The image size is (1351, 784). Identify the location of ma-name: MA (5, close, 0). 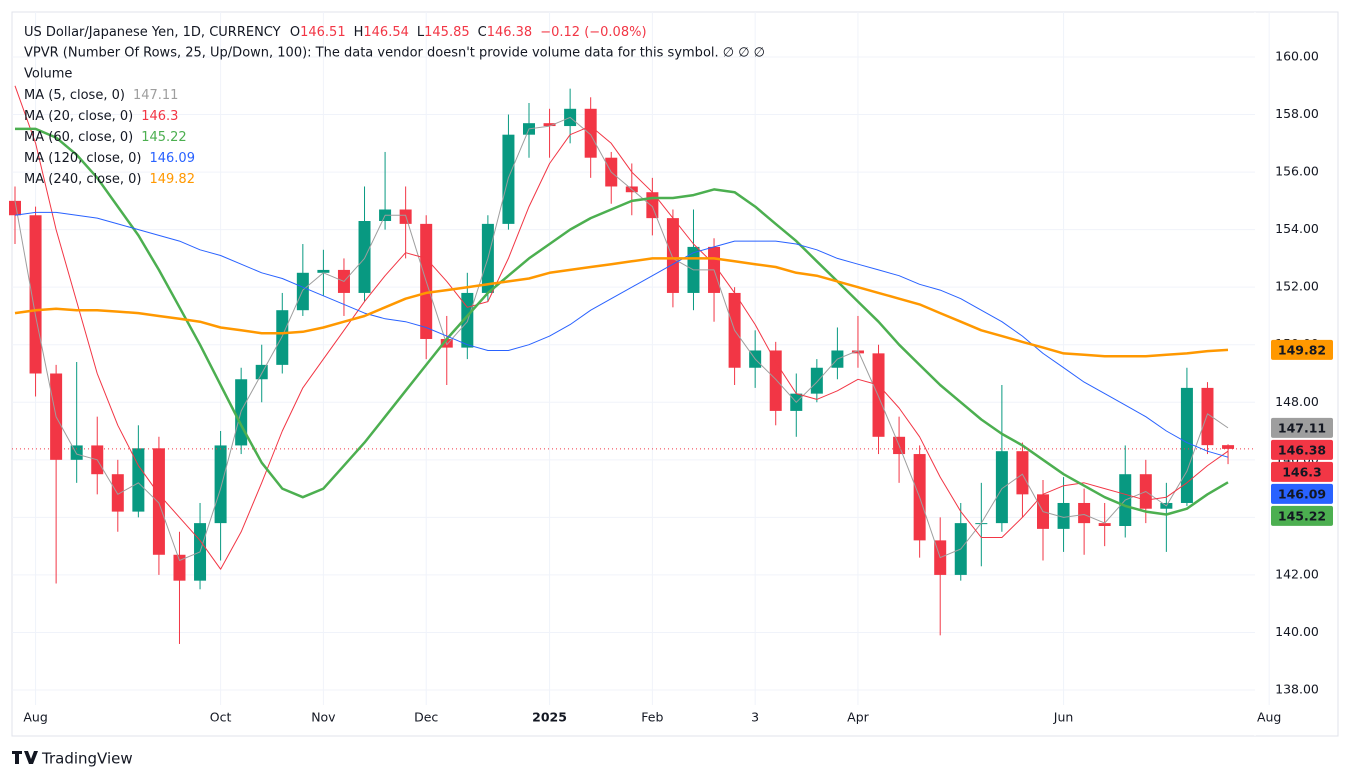
(74, 95).